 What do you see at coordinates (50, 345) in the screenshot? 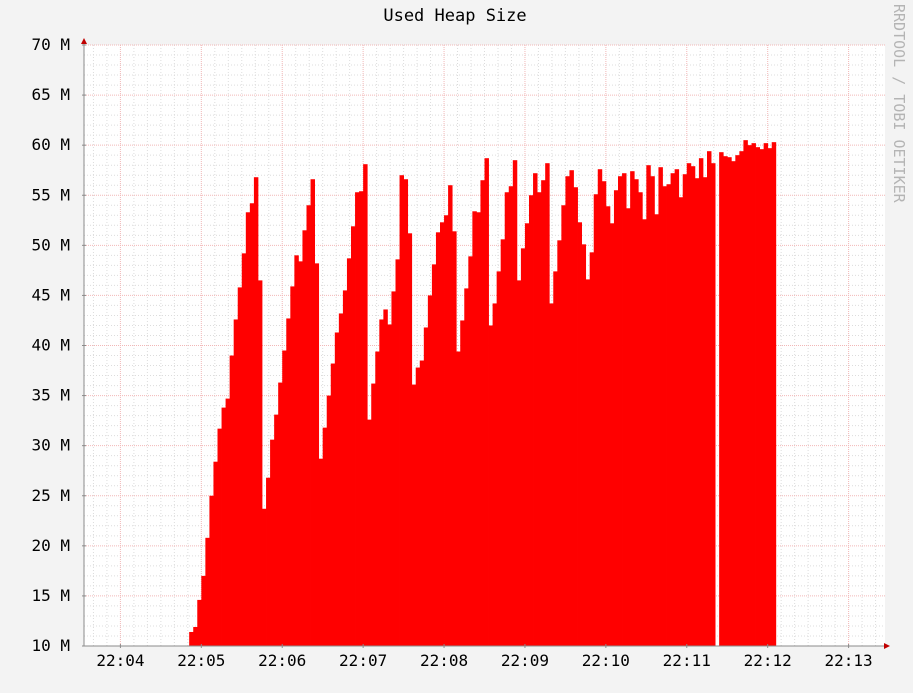
I see `y-tick-label: 40 M` at bounding box center [50, 345].